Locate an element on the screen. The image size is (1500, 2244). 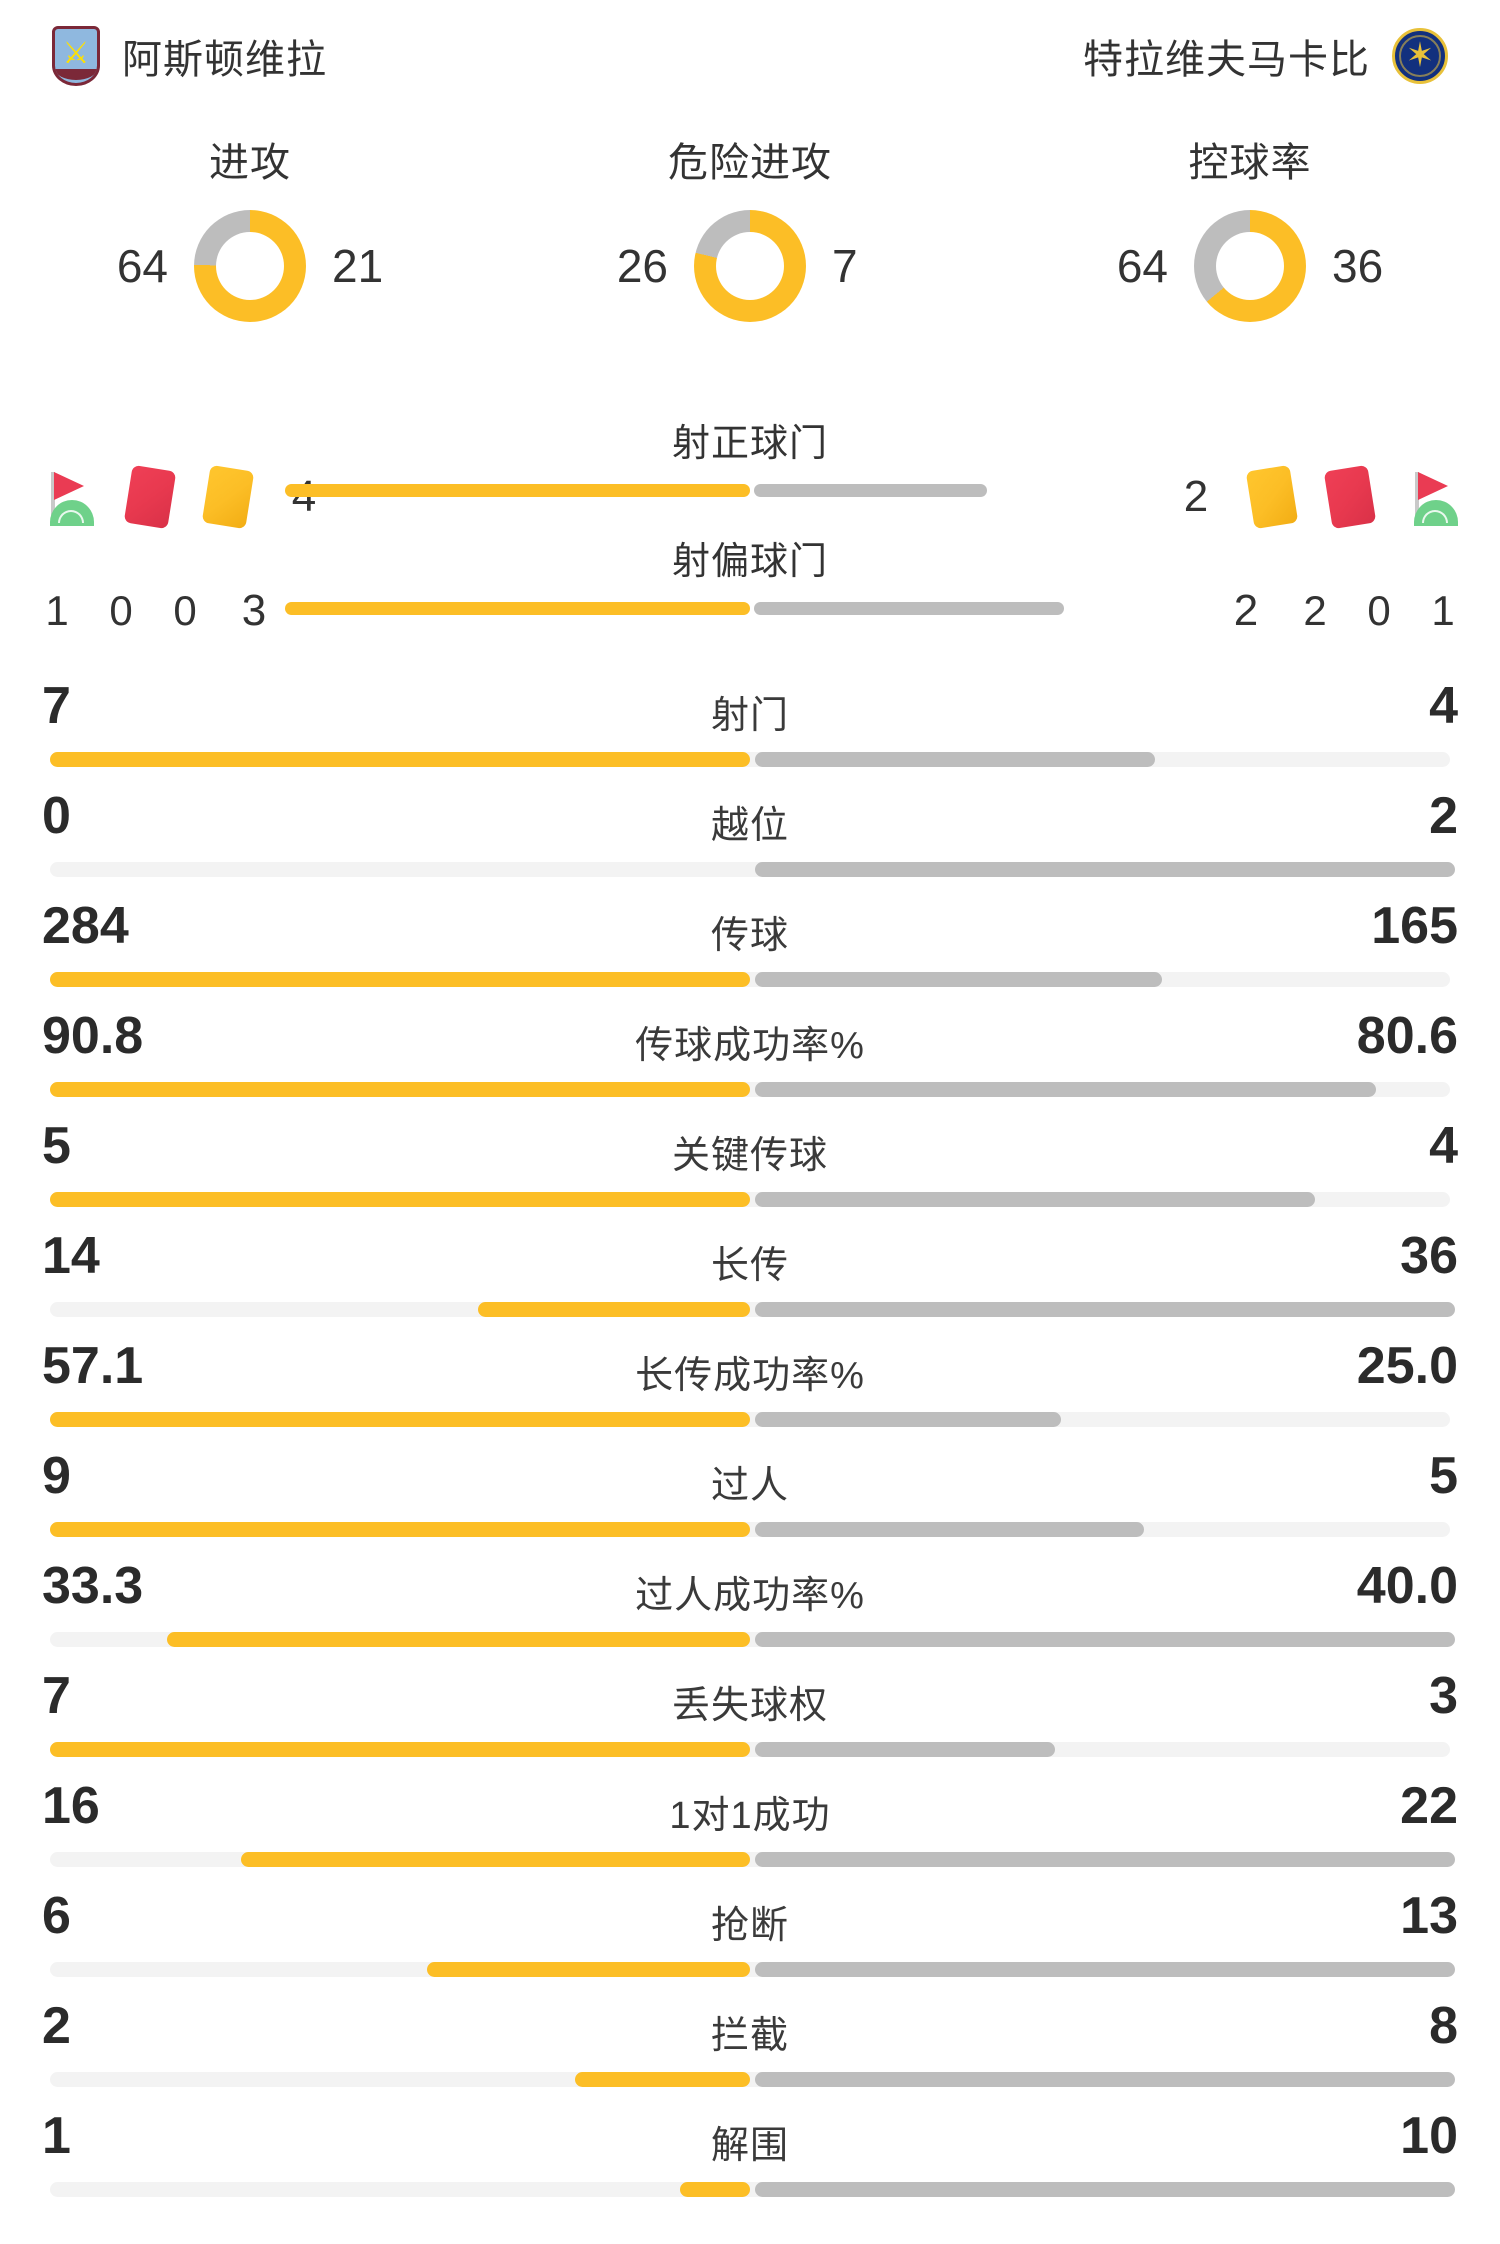
shots-on-target-bar is located at coordinates (750, 490).